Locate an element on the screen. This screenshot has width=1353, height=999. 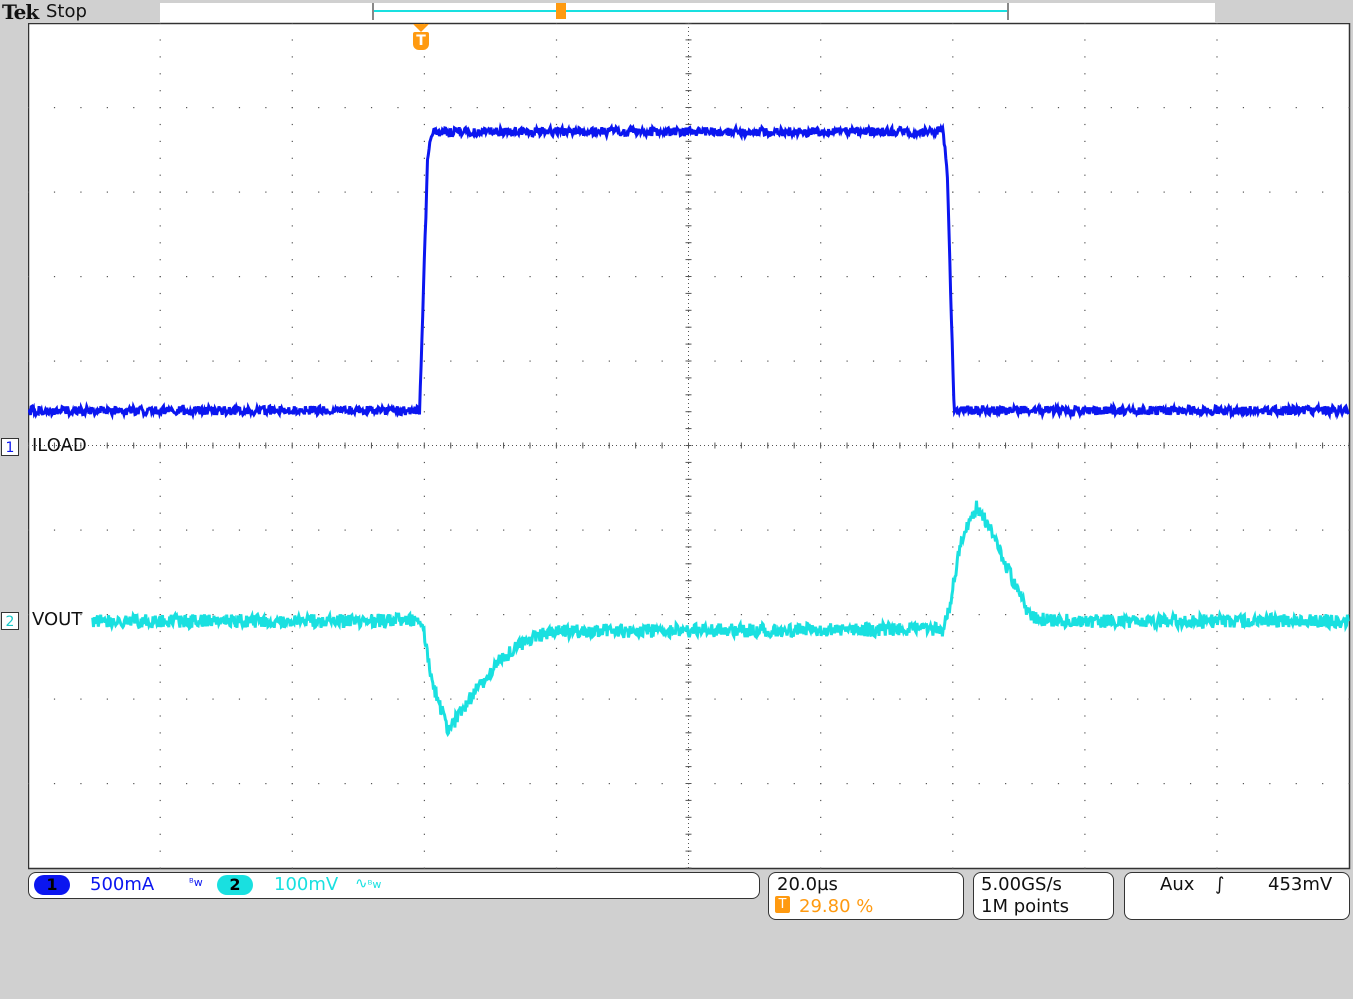
trigger-t-icon: T is located at coordinates (421, 41).